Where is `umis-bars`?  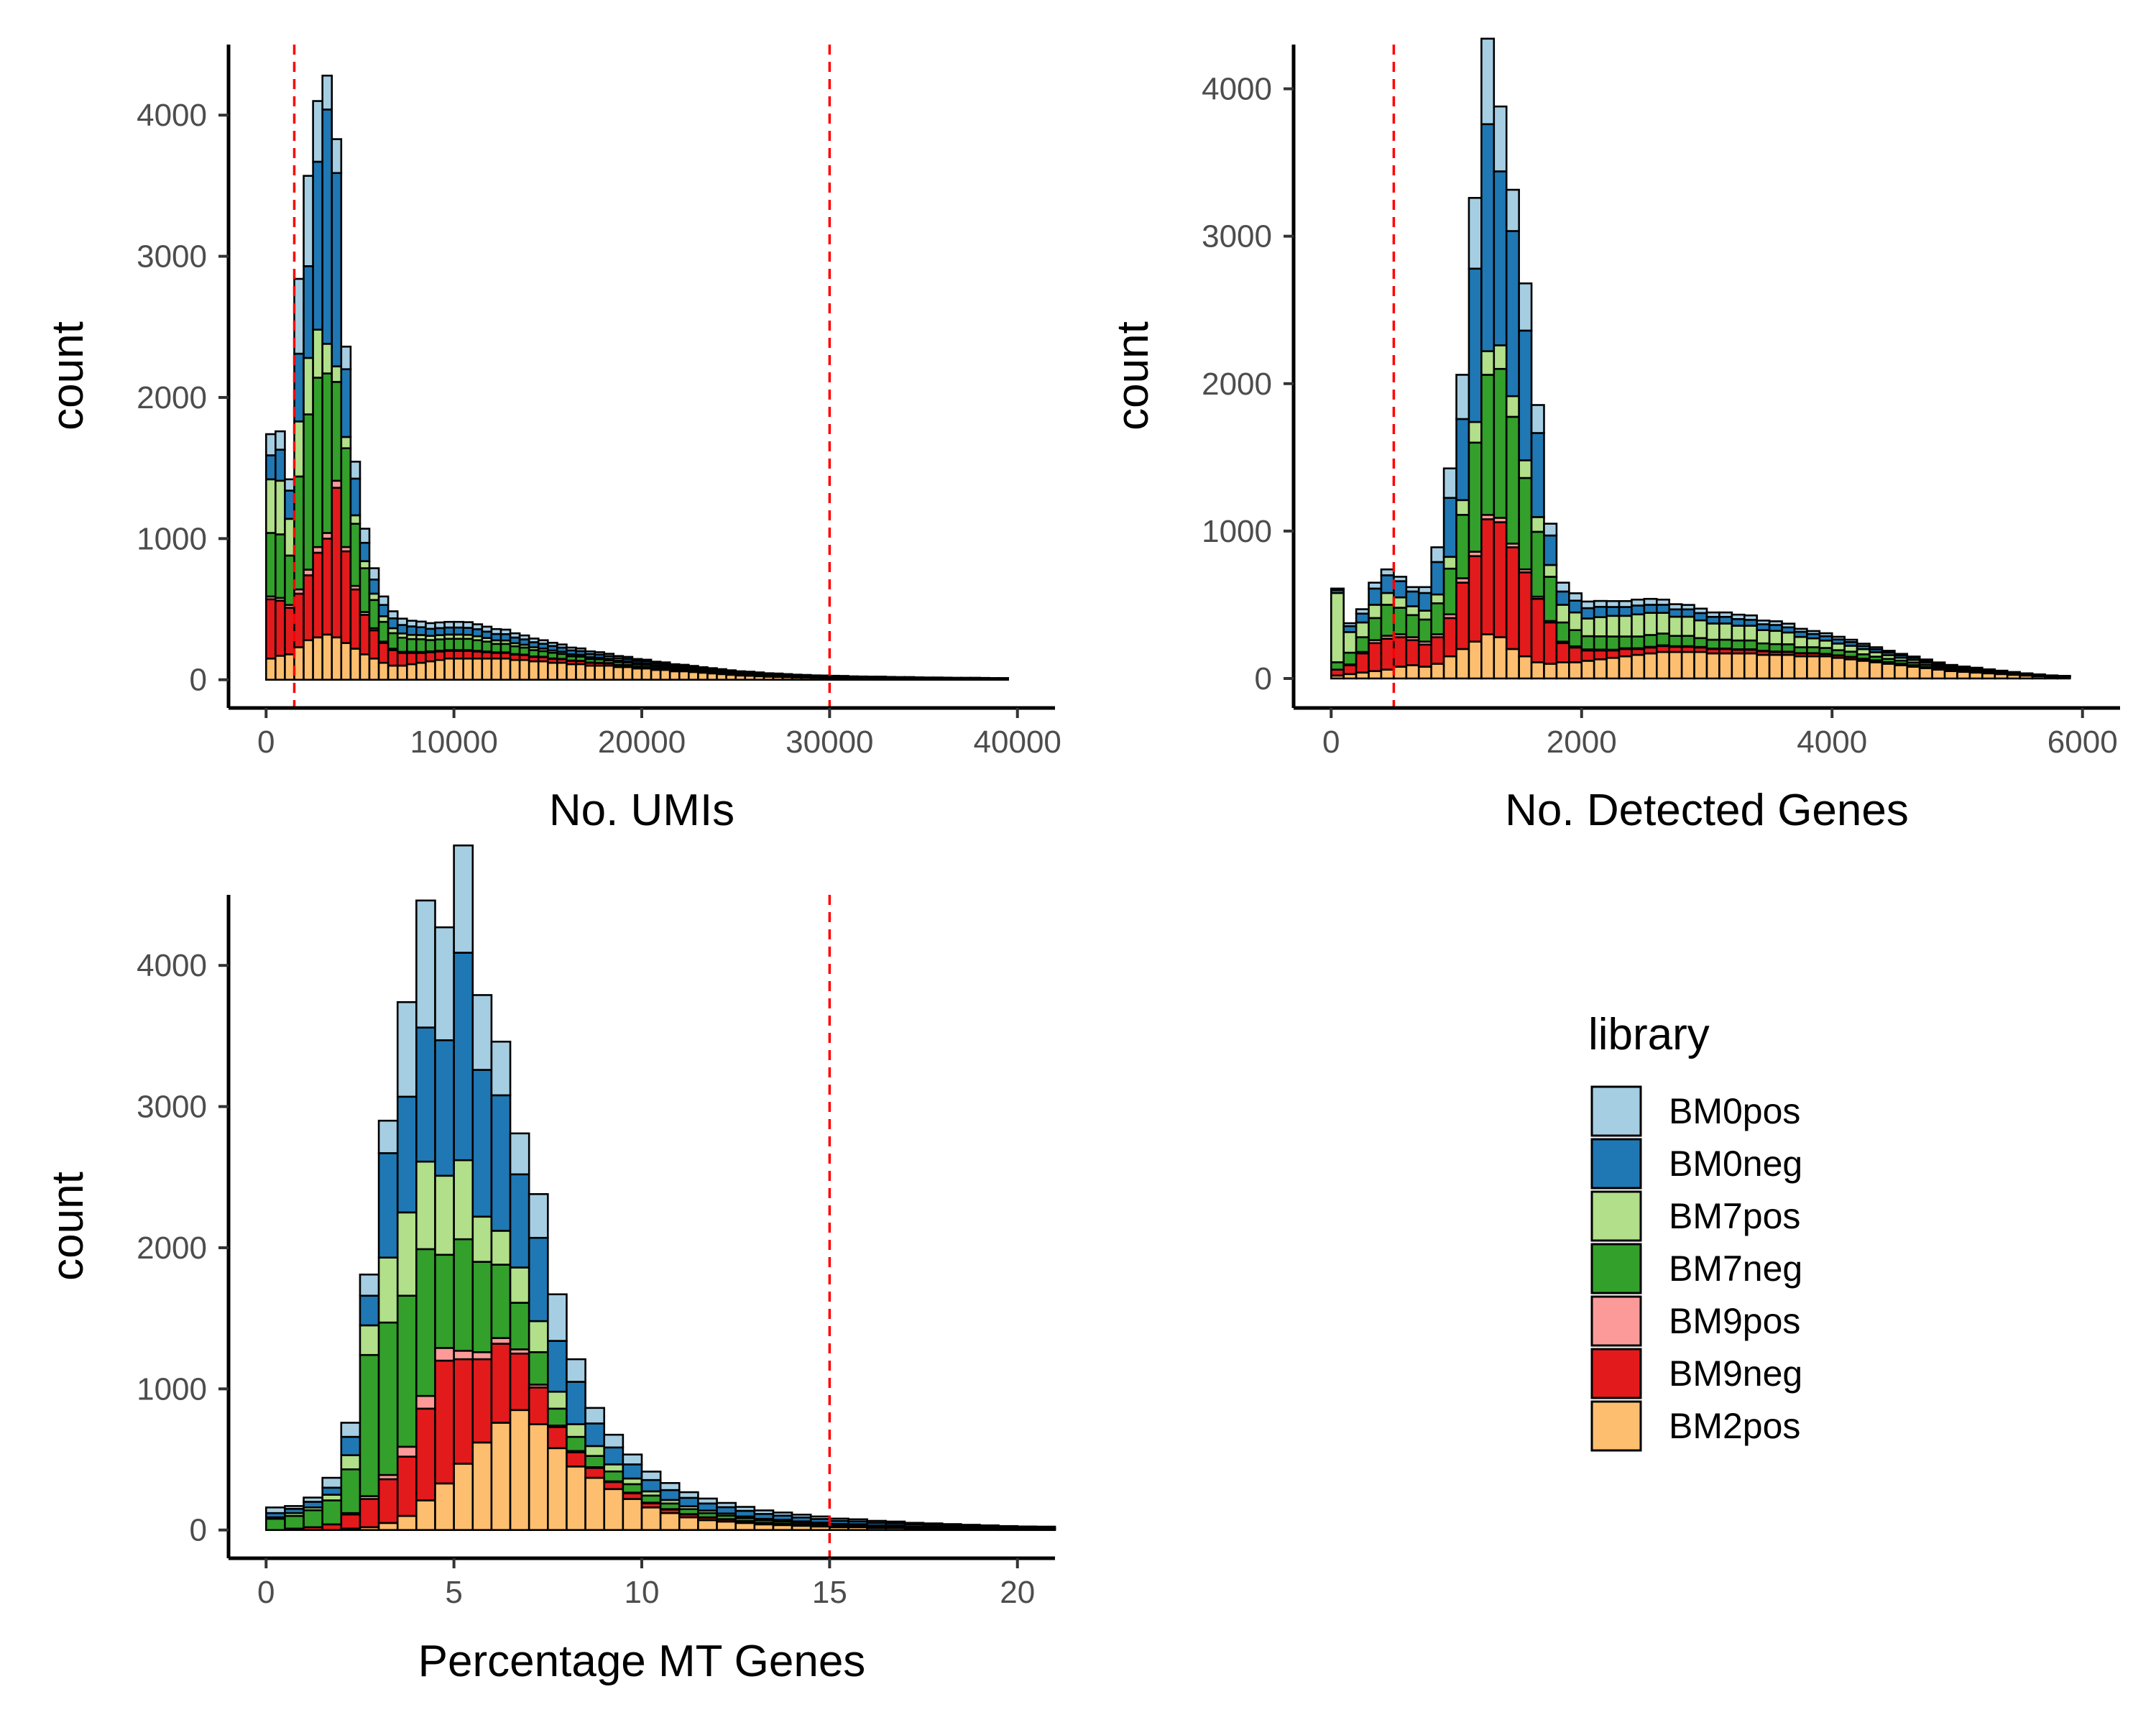
umis-bars is located at coordinates (636, 377).